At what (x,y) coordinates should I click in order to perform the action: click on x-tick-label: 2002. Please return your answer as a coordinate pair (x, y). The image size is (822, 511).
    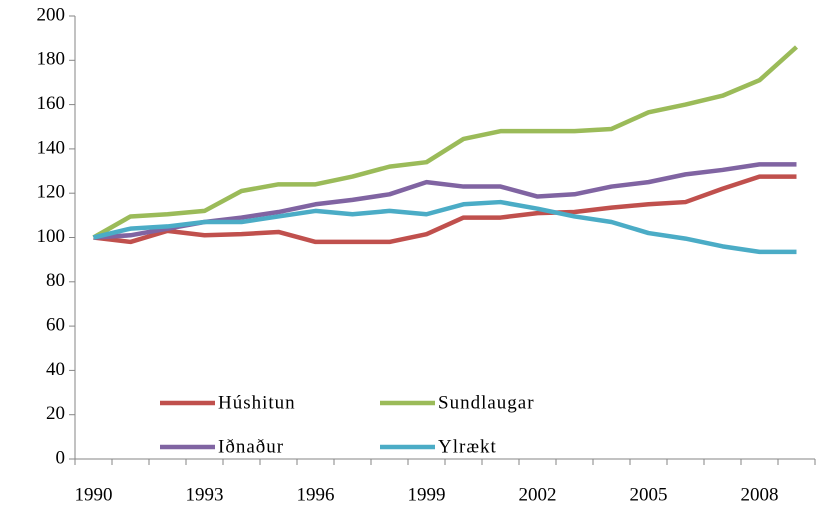
    Looking at the image, I should click on (538, 494).